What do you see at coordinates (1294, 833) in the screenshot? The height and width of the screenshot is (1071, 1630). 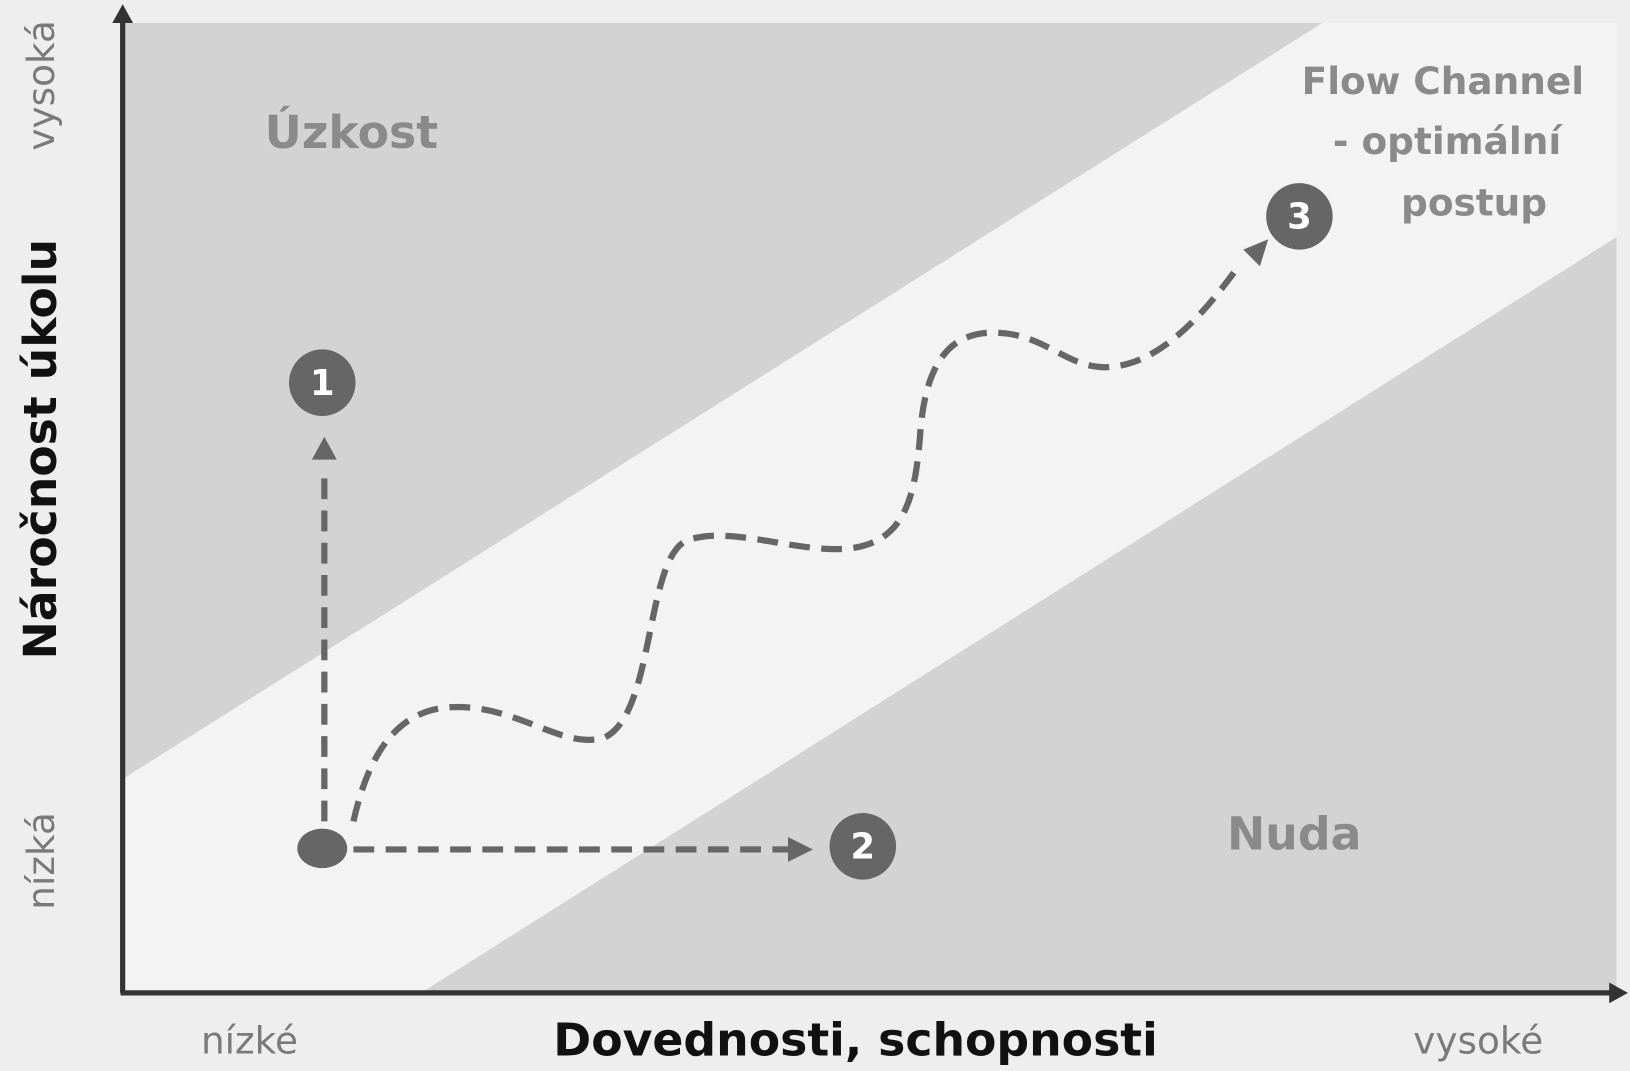 I see `boredom-label: Nuda` at bounding box center [1294, 833].